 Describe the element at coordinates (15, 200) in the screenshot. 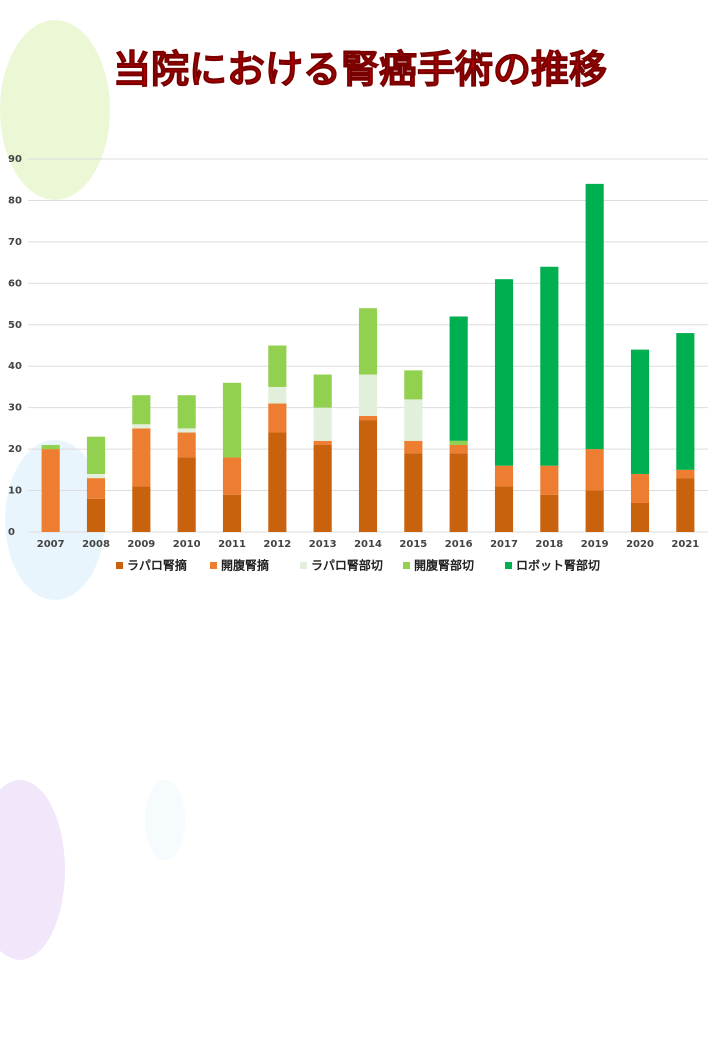

I see `y-tick-label: 80` at that location.